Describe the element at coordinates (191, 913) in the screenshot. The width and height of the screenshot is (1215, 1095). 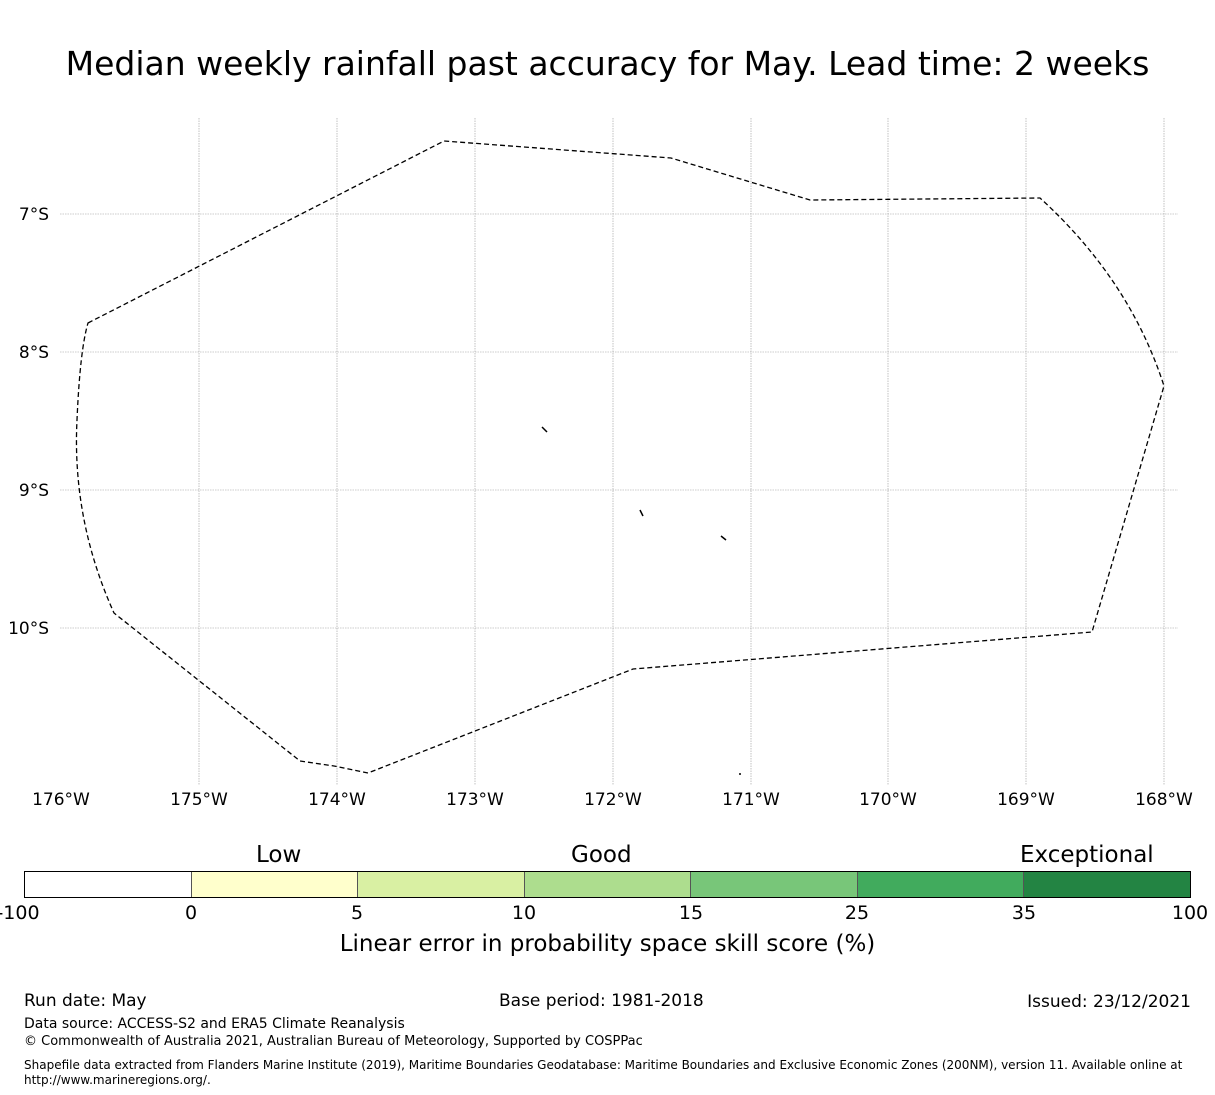
I see `colorbar-tick: 0` at that location.